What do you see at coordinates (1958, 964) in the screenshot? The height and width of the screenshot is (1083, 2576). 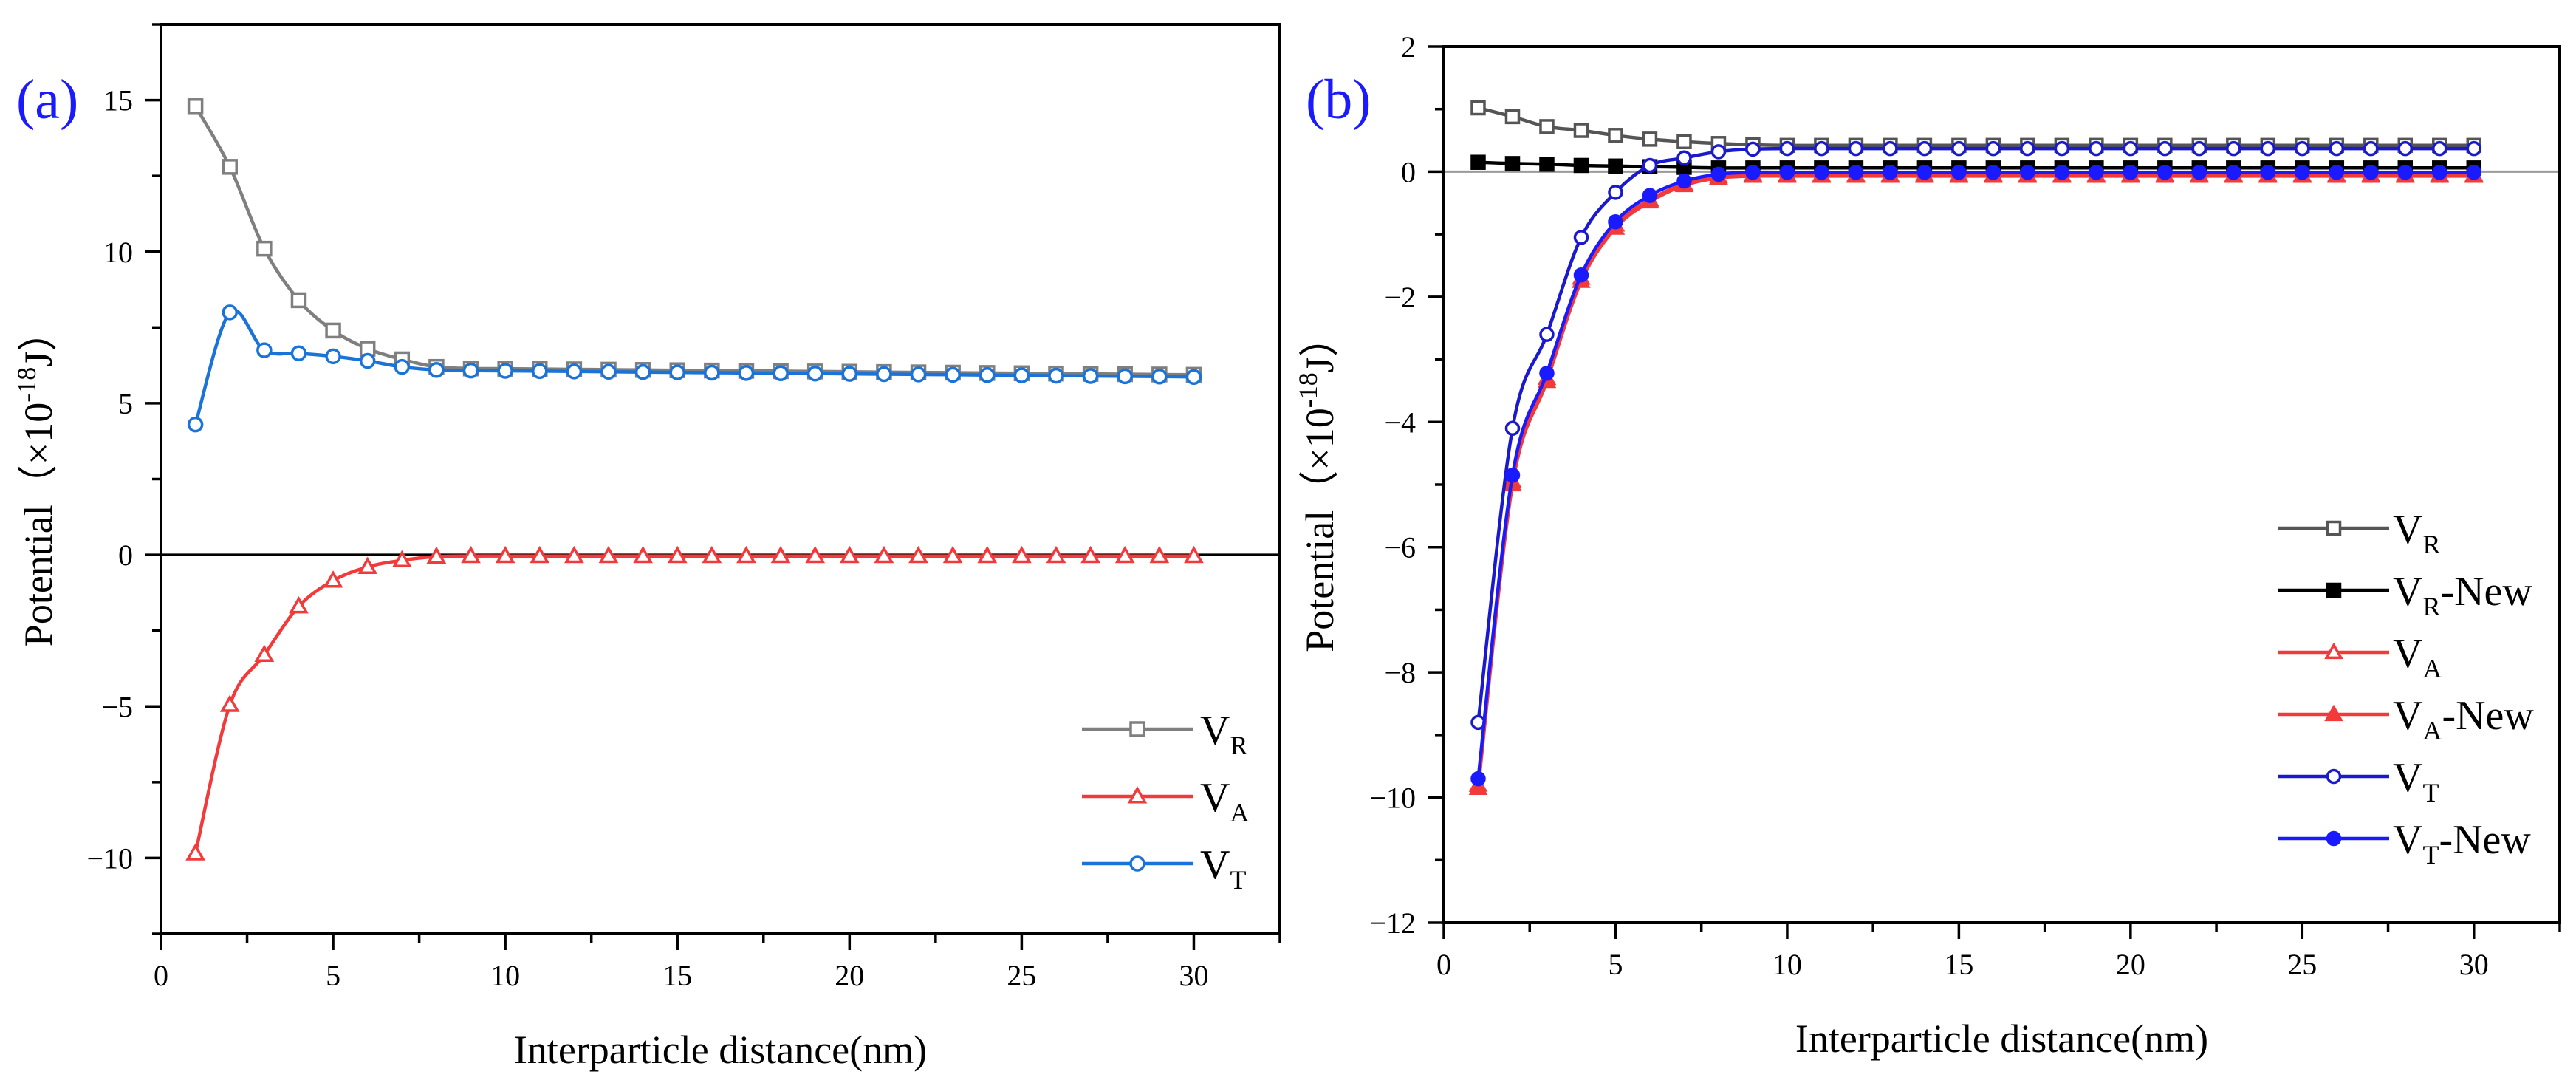 I see `x-tick-label: 15` at bounding box center [1958, 964].